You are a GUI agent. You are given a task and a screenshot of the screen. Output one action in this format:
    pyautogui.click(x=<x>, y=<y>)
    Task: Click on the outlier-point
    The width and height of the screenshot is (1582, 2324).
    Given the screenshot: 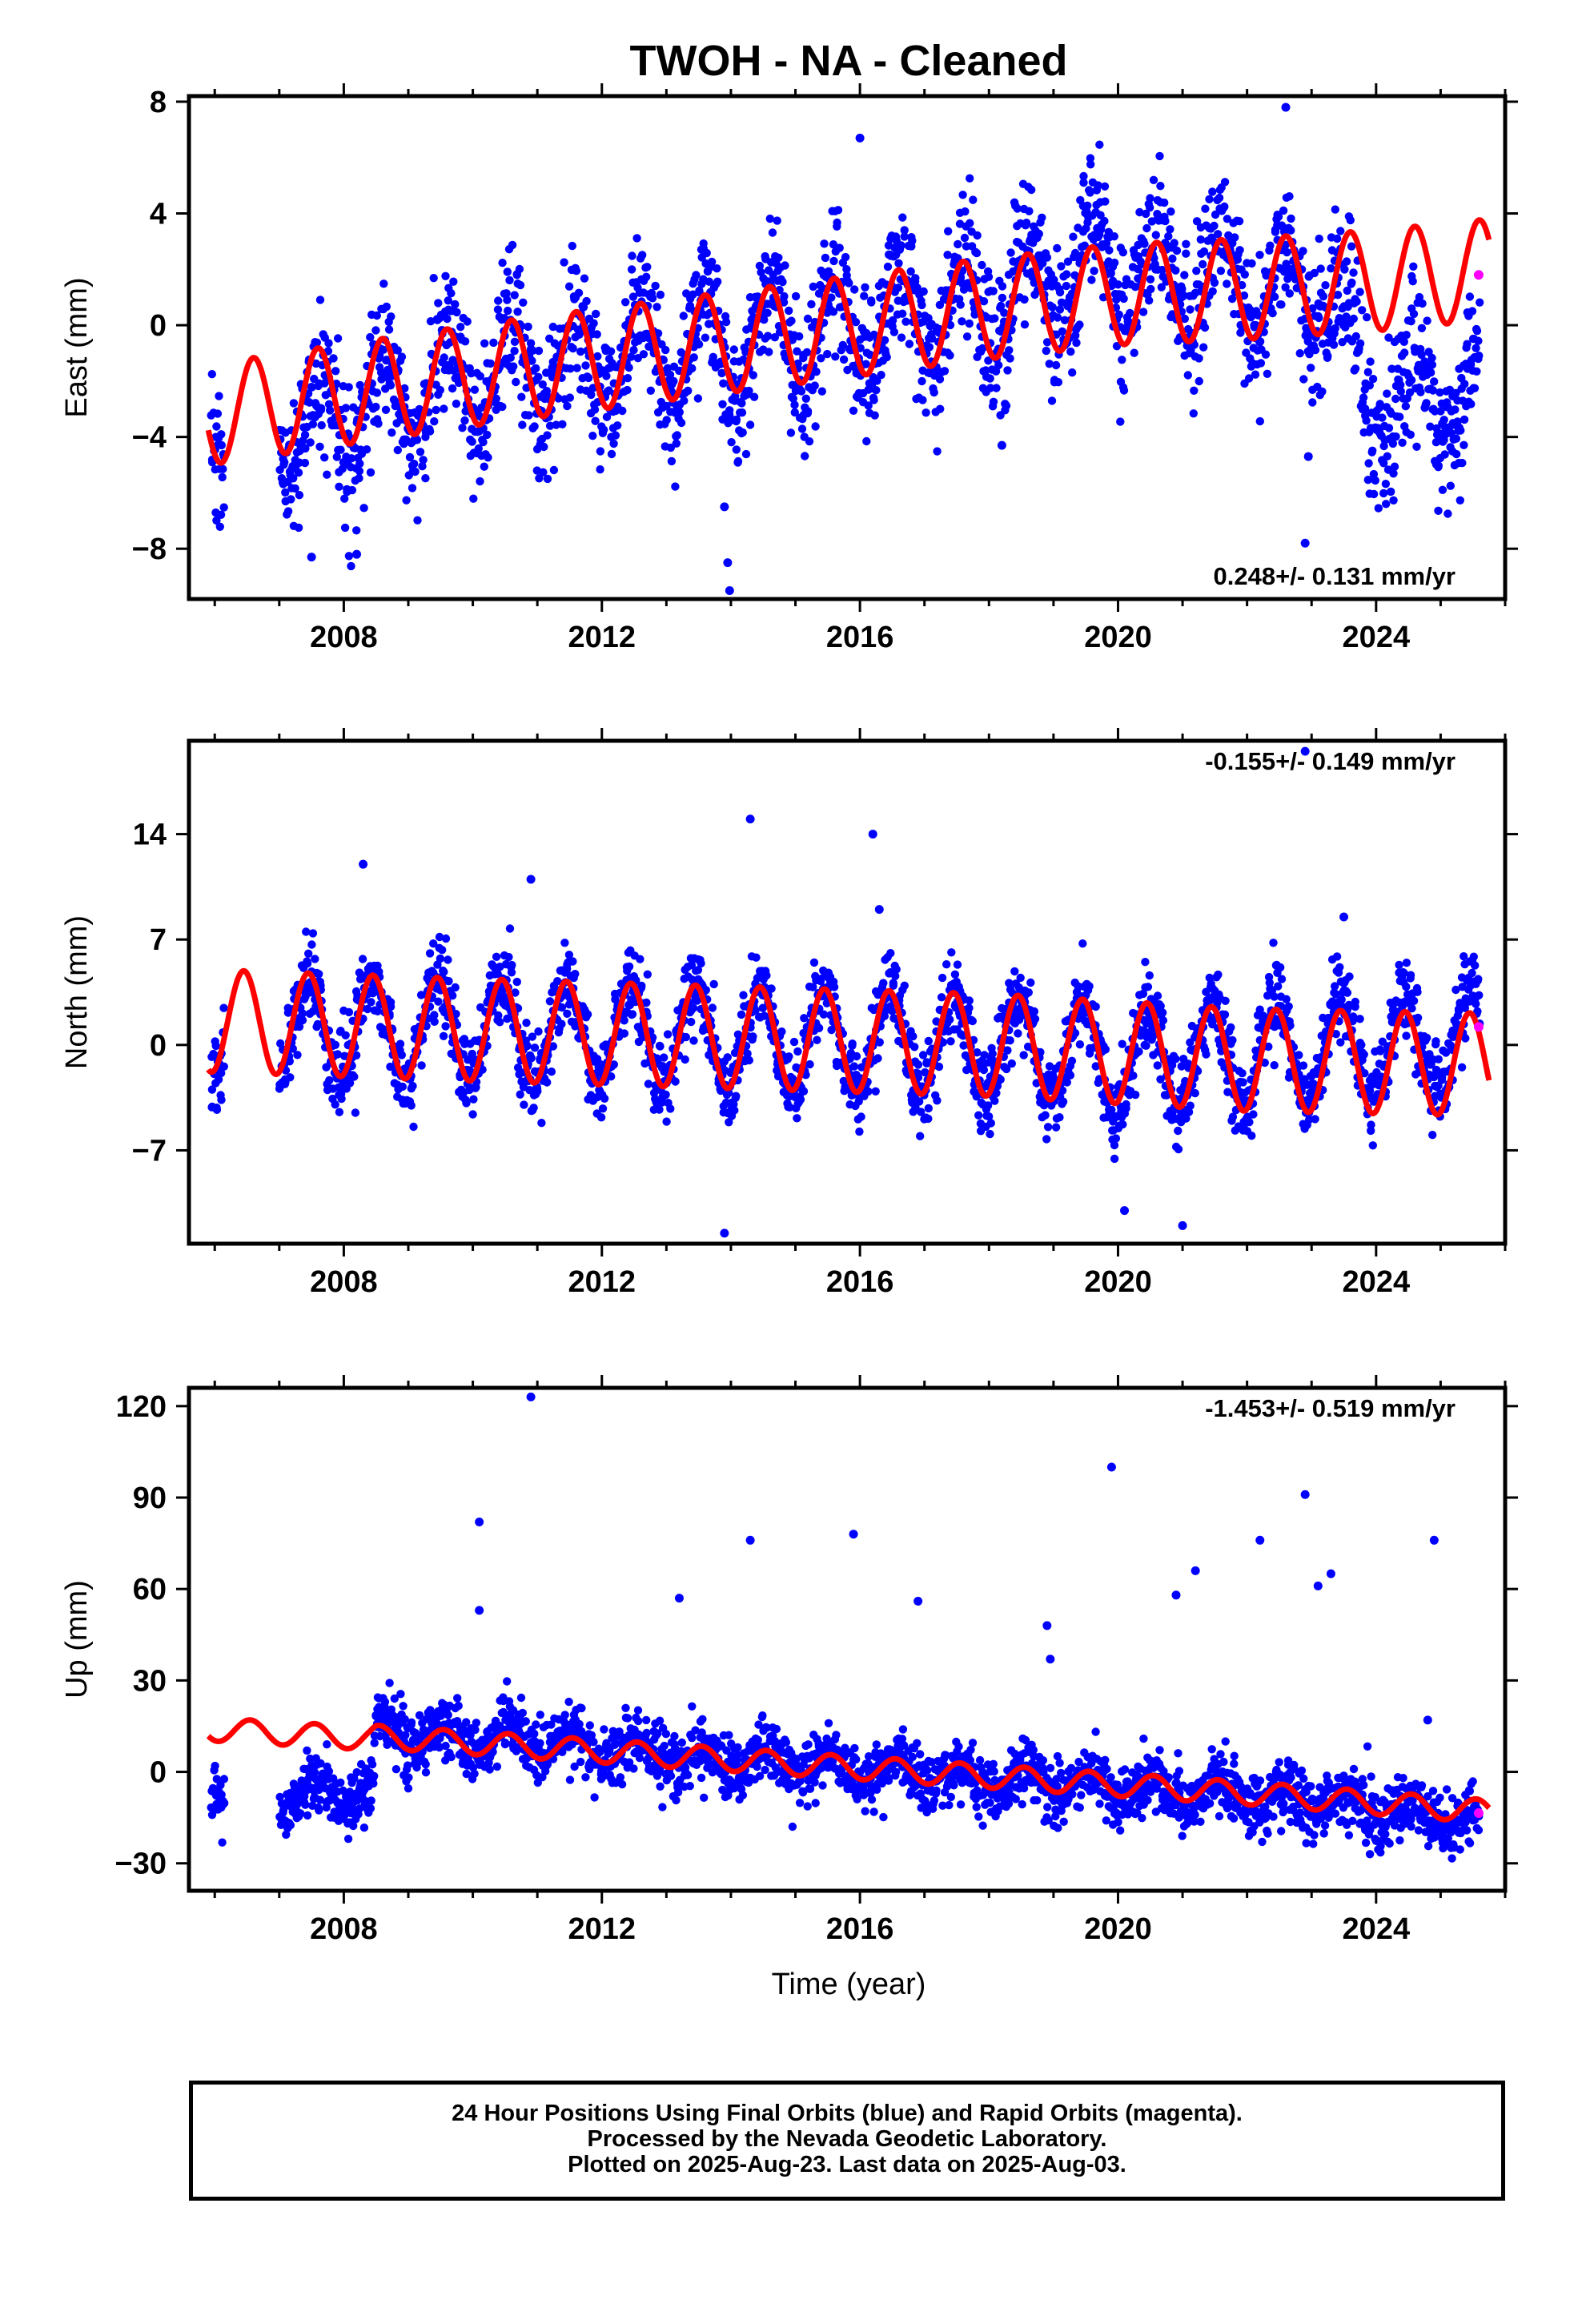 What is the action you would take?
    pyautogui.click(x=1125, y=1211)
    